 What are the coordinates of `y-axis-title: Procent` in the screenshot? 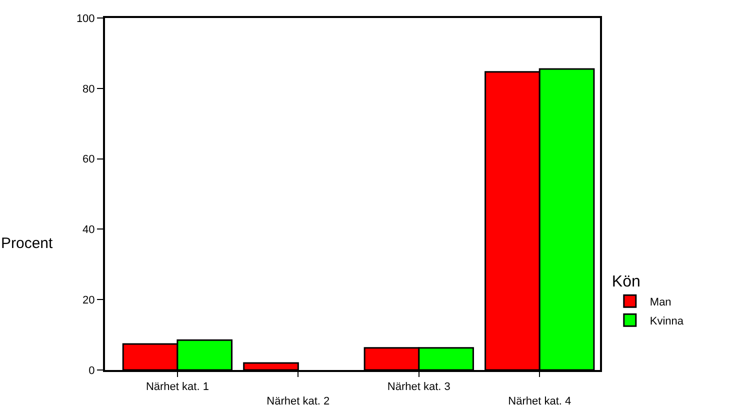 It's located at (27, 243).